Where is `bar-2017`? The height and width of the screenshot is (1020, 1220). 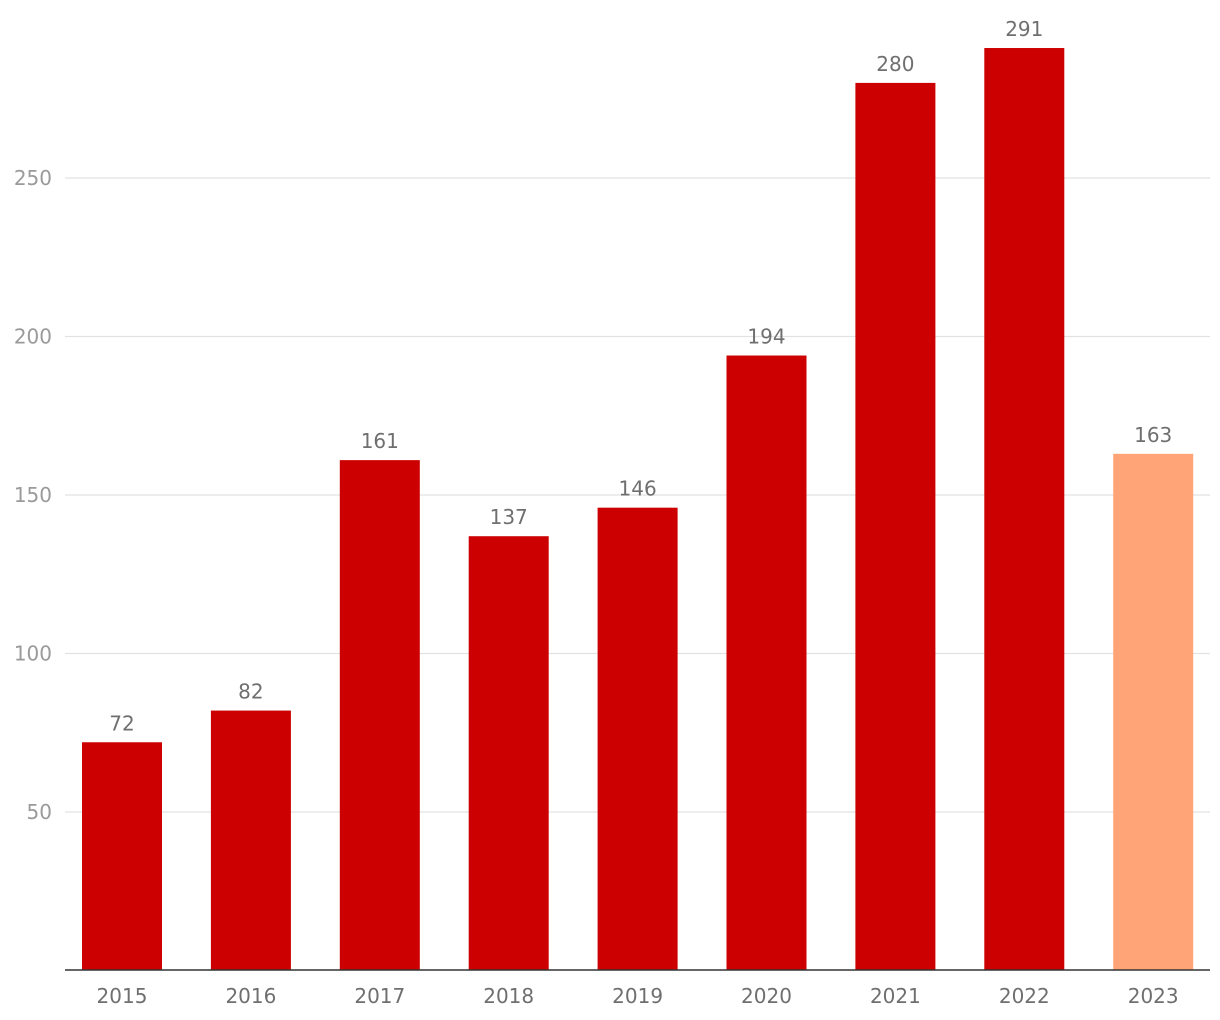
bar-2017 is located at coordinates (379, 715).